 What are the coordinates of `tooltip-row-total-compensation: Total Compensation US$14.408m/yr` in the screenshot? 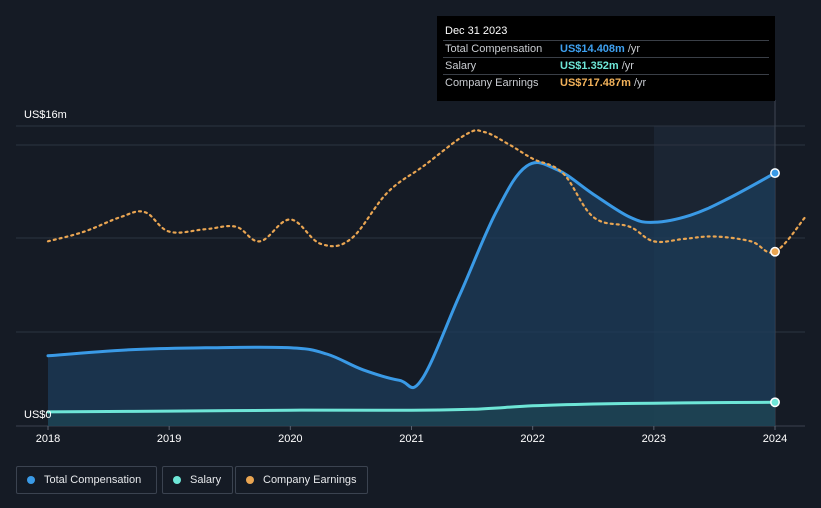 It's located at (606, 49).